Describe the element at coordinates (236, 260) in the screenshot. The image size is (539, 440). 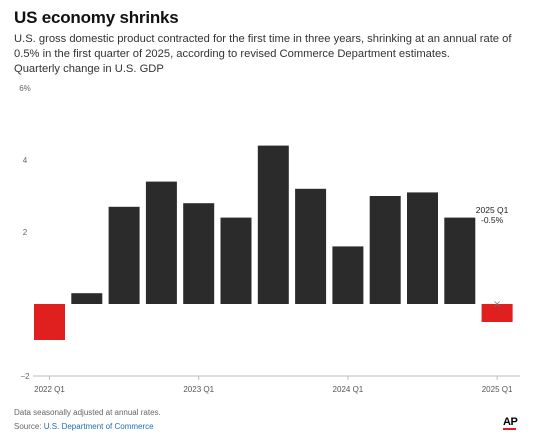
I see `bar-2023-q2` at that location.